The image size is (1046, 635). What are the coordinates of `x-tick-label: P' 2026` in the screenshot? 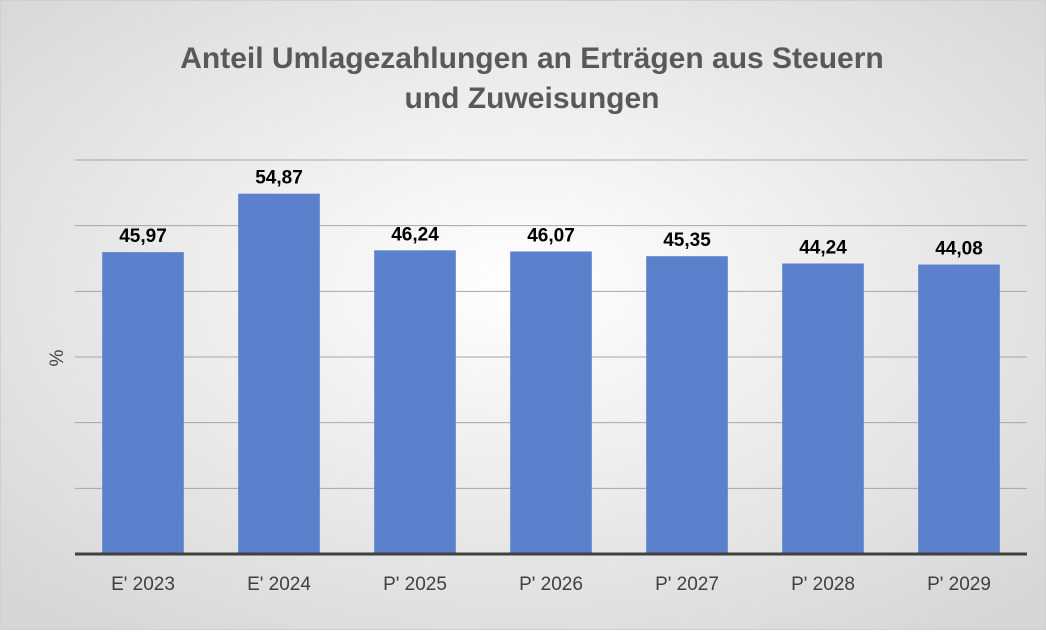 It's located at (551, 584).